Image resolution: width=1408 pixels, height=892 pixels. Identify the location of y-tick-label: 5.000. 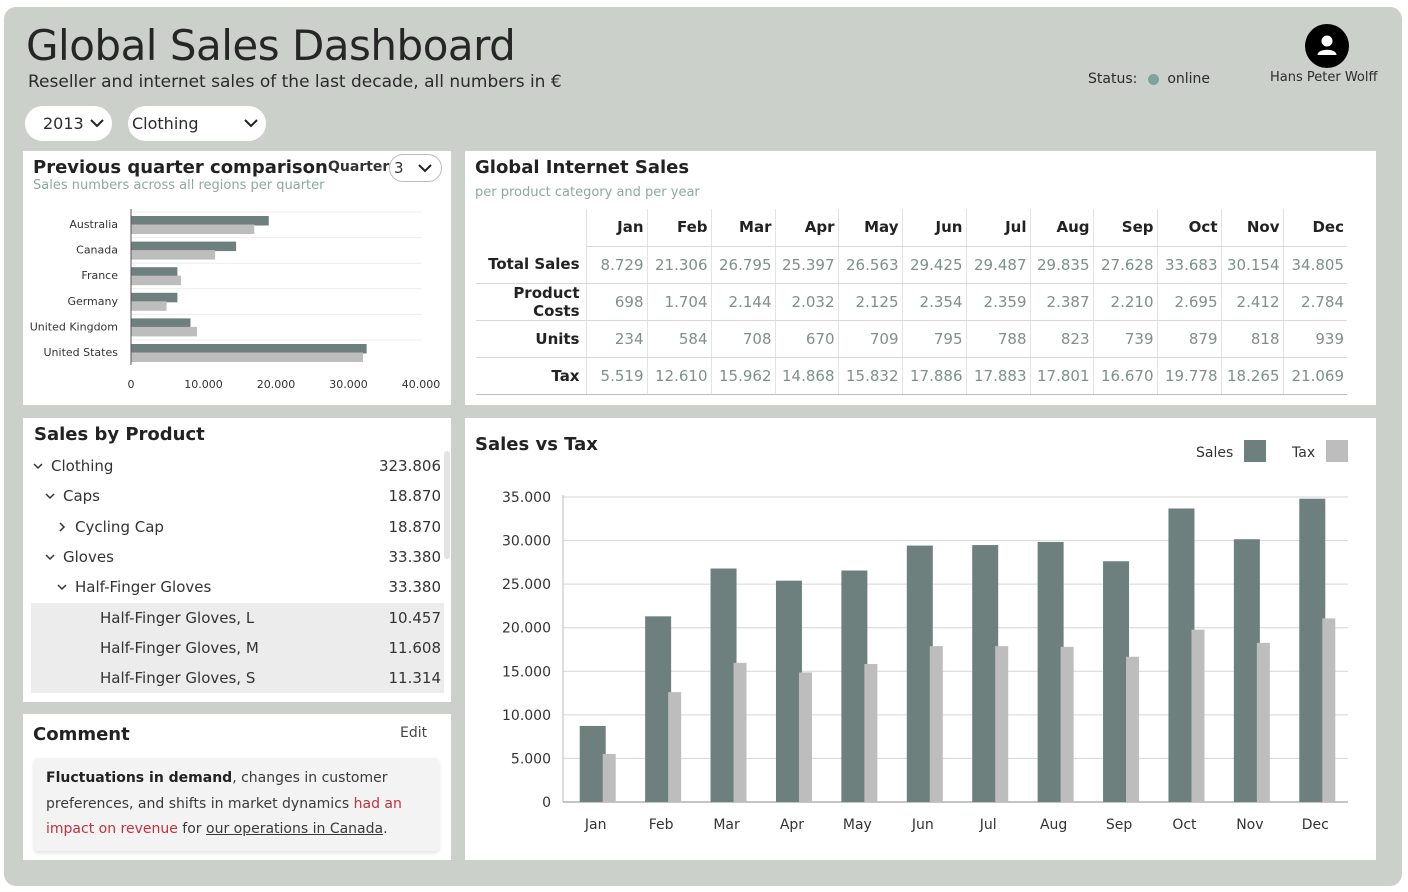
(531, 759).